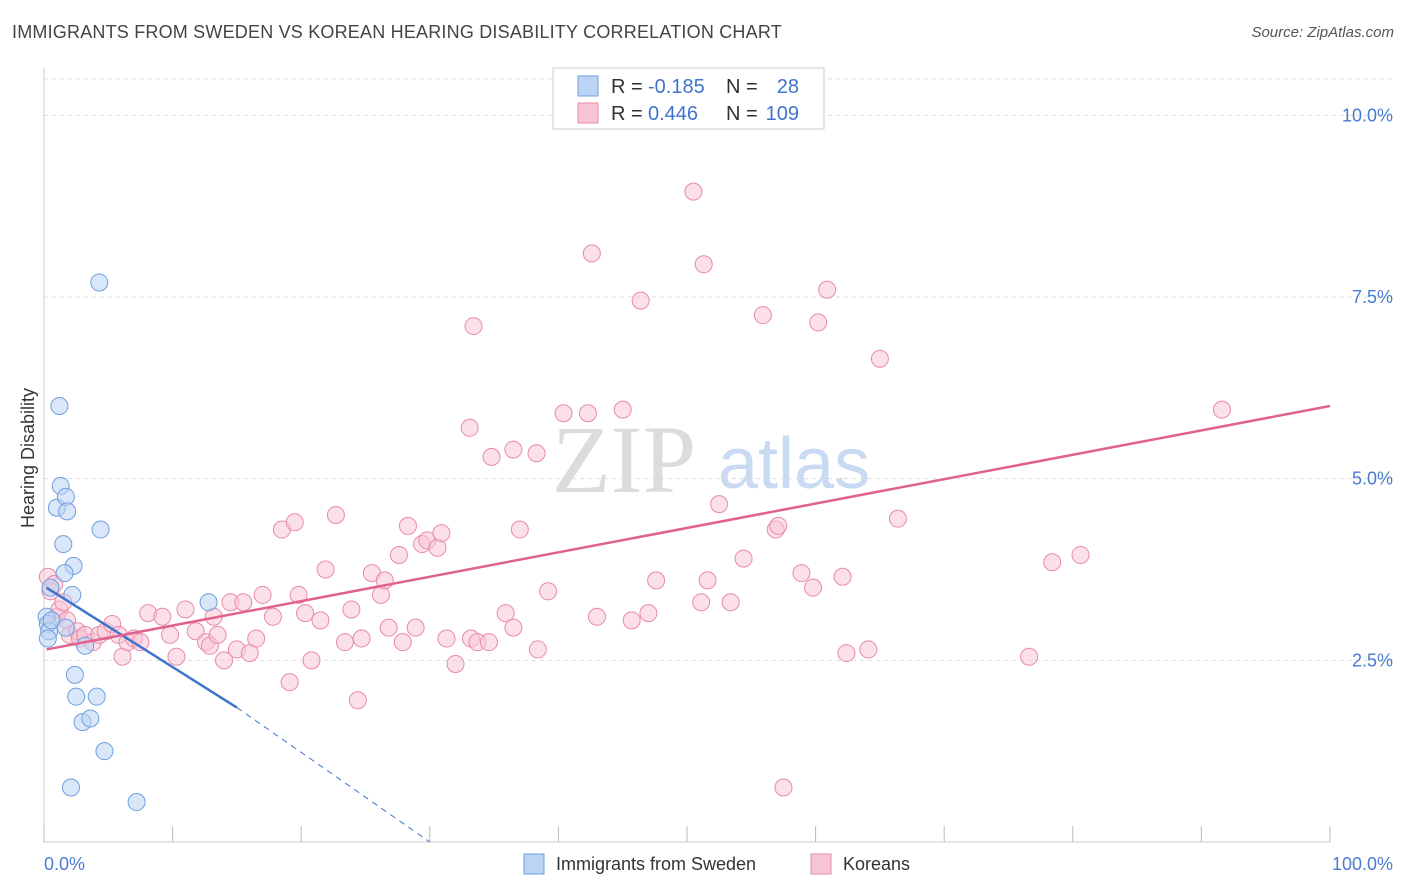  I want to click on y-axis-title: Hearing Disability, so click(28, 458).